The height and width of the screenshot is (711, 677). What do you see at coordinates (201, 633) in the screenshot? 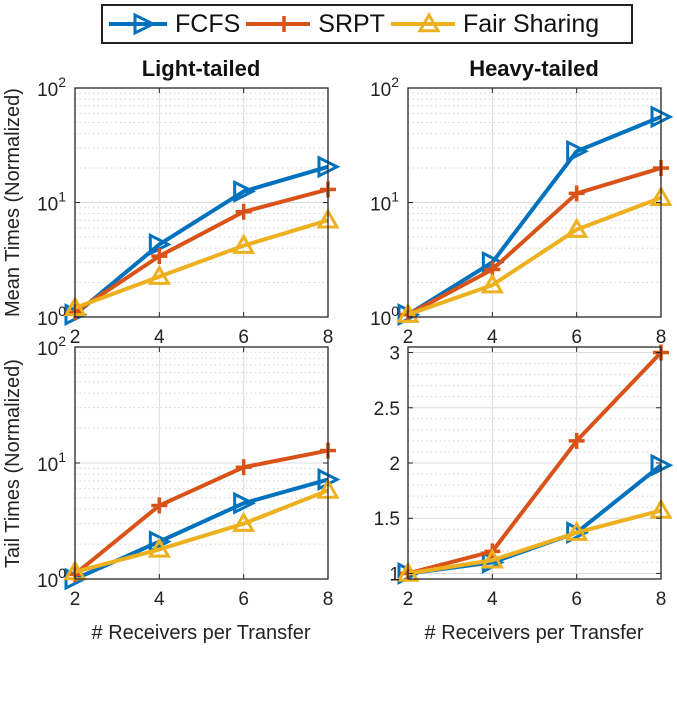
I see `x-axis-label-left: # Receivers per Transfer` at bounding box center [201, 633].